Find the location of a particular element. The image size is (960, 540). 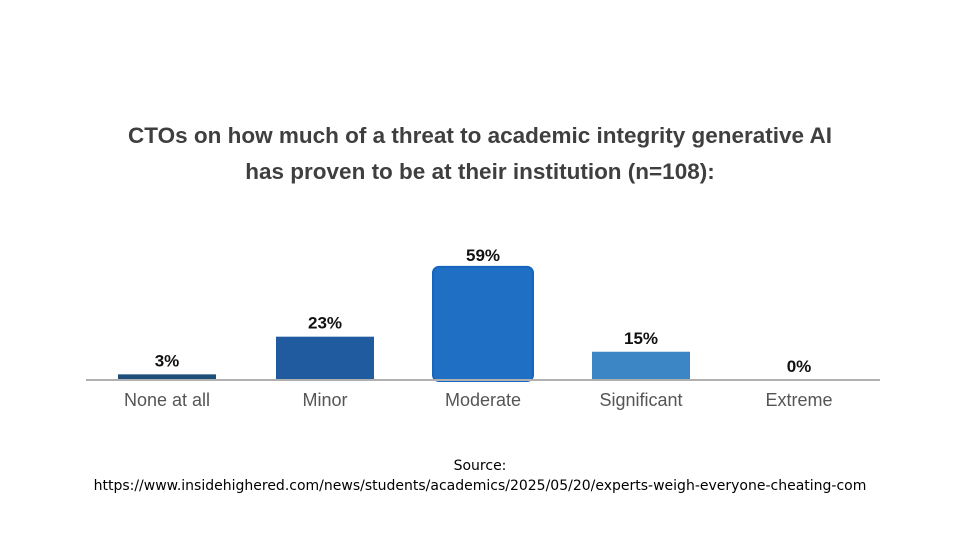

data-label-minor: 23% is located at coordinates (325, 323).